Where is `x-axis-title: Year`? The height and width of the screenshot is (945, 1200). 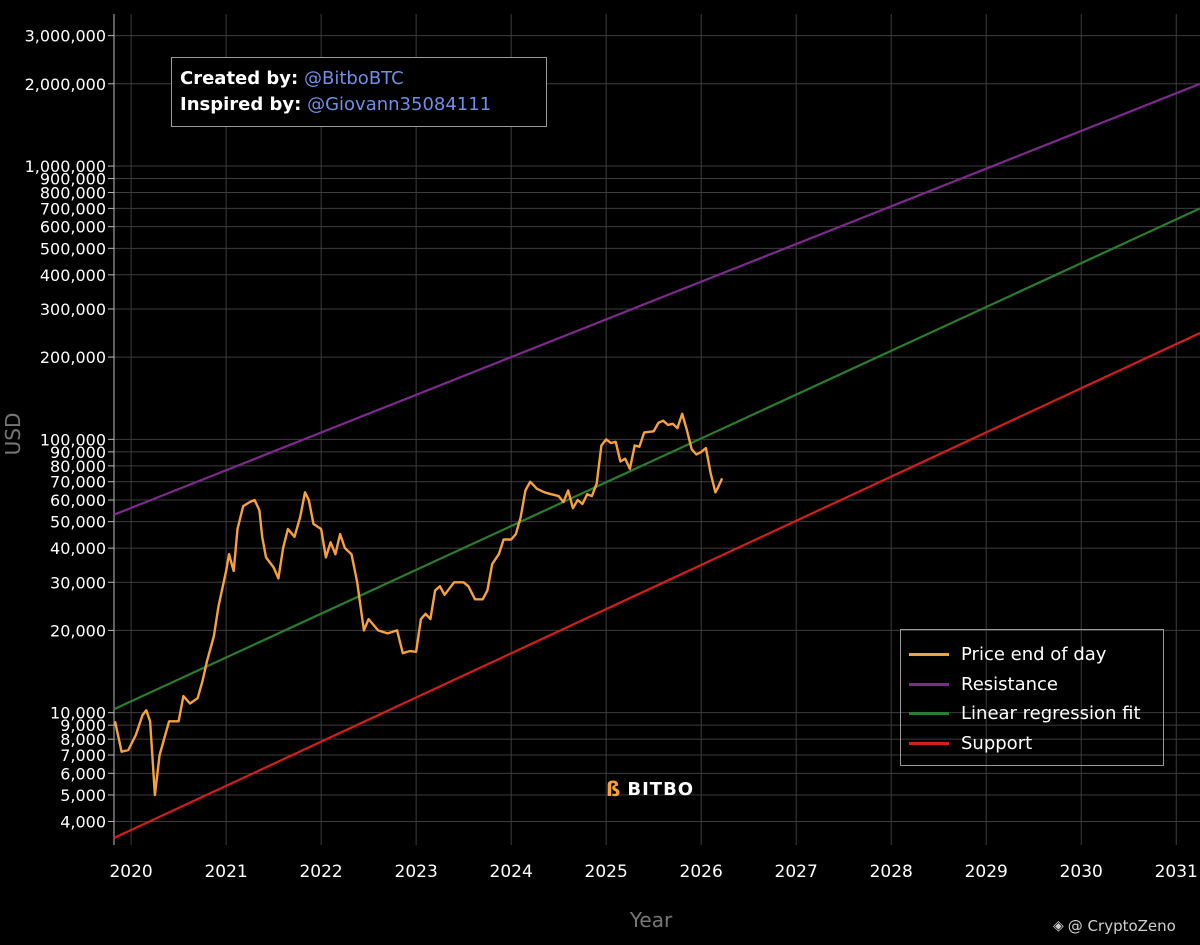
x-axis-title: Year is located at coordinates (651, 920).